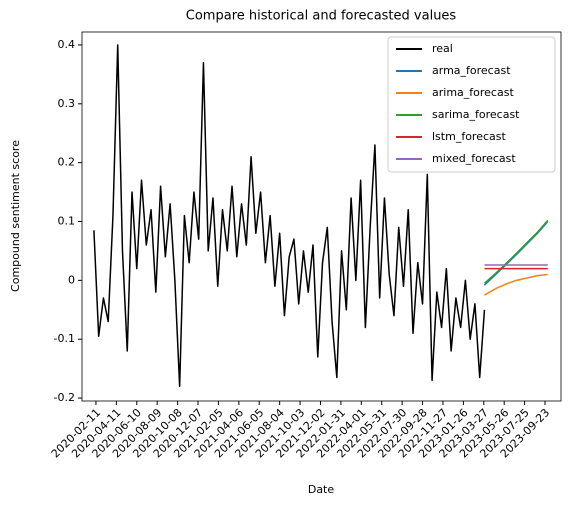  Describe the element at coordinates (67, 162) in the screenshot. I see `y-tick-label: 0.2` at that location.